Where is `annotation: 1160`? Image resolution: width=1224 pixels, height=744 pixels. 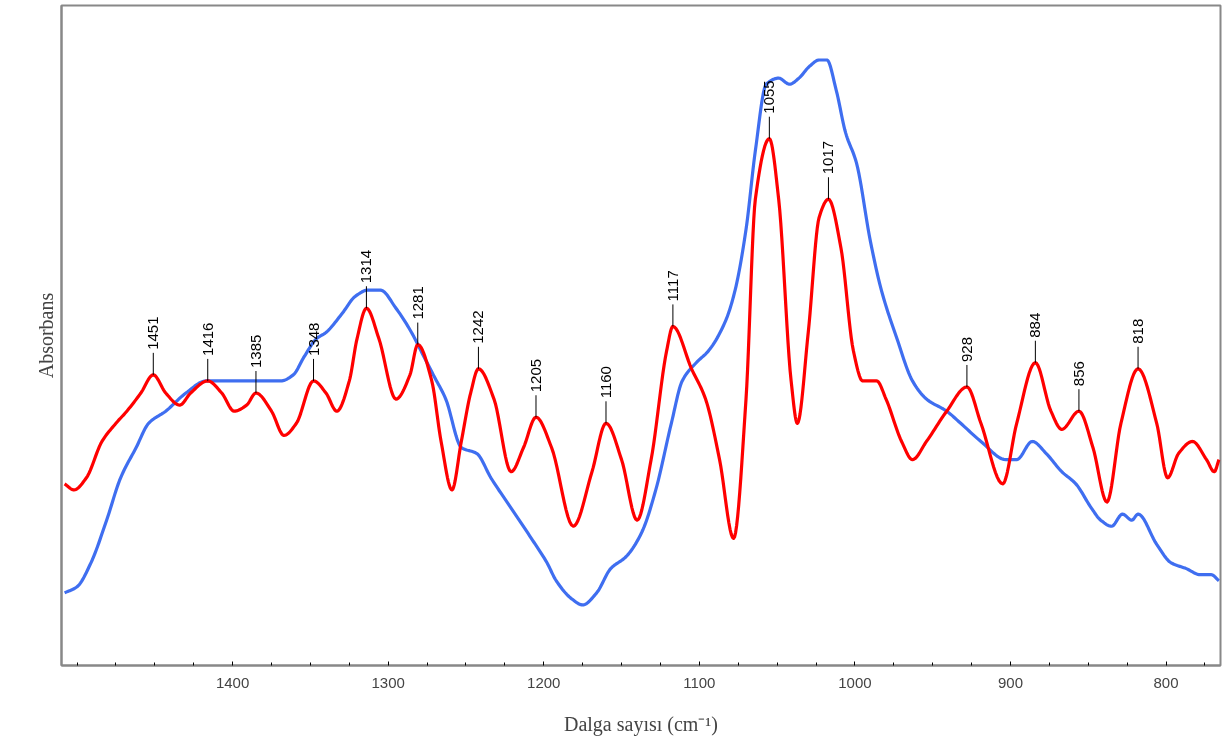 annotation: 1160 is located at coordinates (605, 382).